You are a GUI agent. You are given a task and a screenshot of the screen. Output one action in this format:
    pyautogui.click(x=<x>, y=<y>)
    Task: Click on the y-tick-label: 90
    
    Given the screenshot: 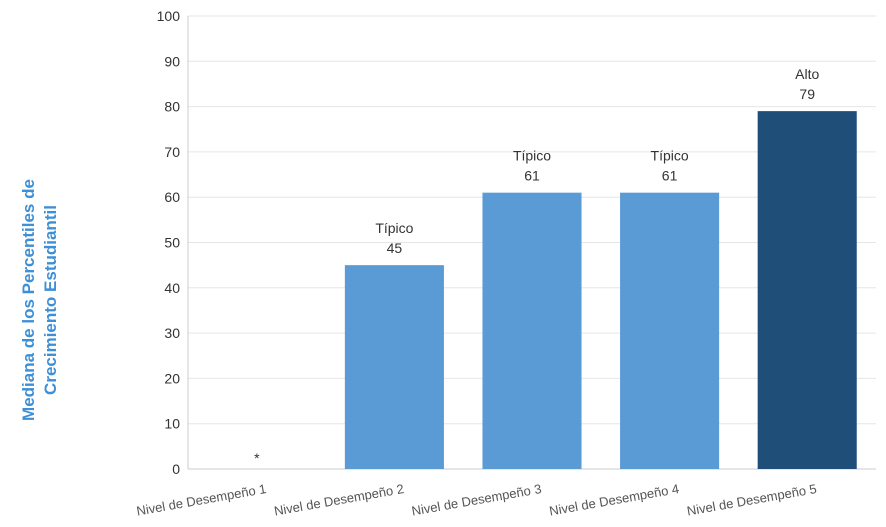 What is the action you would take?
    pyautogui.click(x=172, y=61)
    